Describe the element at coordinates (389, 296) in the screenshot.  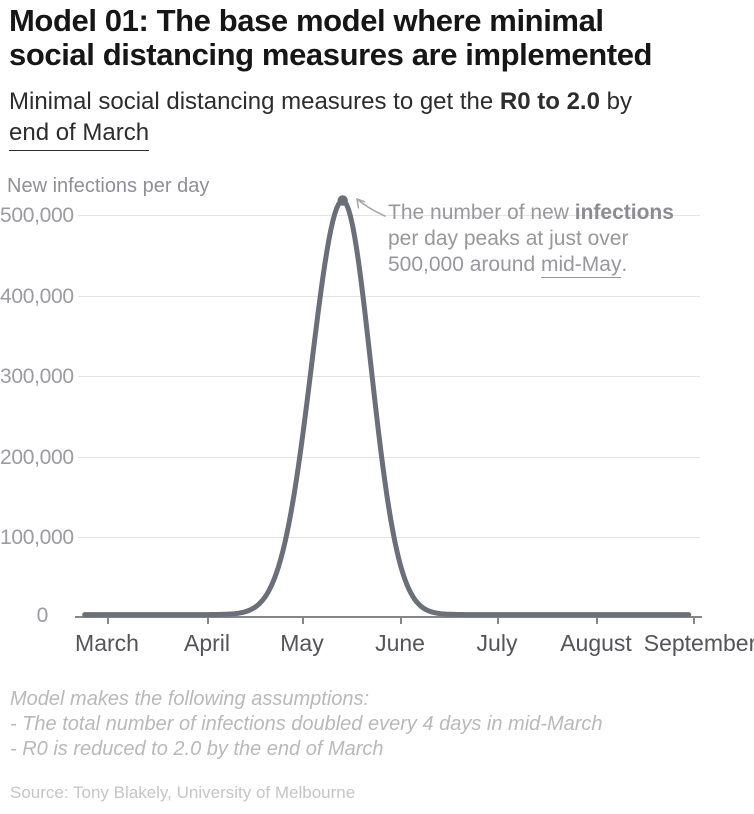
I see `gridline-400k` at that location.